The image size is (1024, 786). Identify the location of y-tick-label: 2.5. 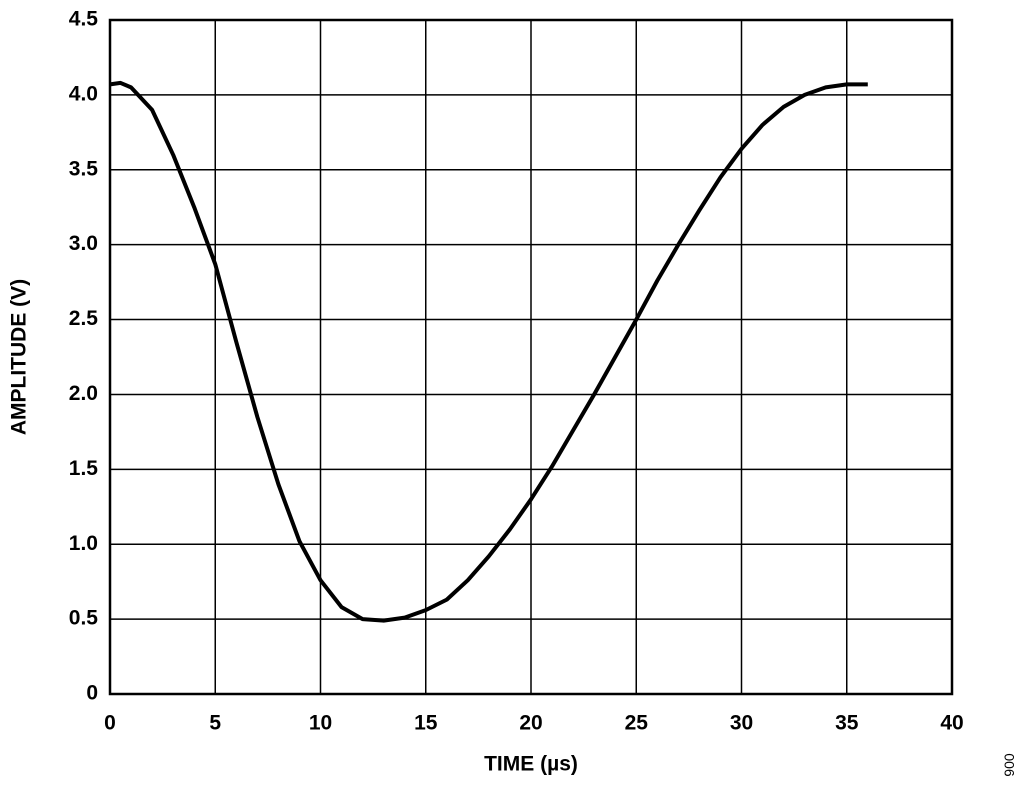
(84, 318).